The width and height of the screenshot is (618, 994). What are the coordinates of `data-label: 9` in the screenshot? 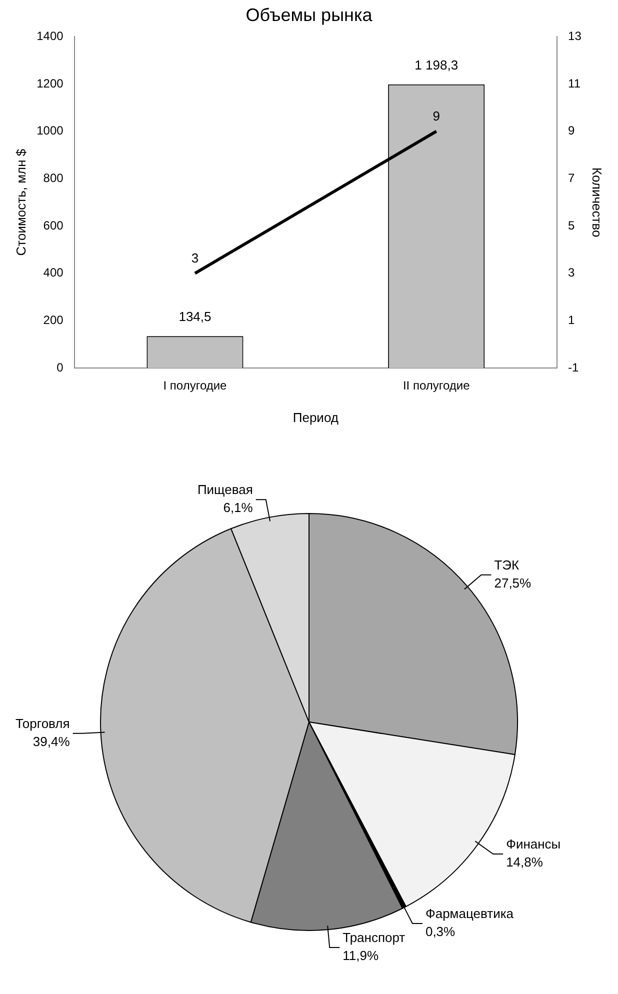 It's located at (436, 116).